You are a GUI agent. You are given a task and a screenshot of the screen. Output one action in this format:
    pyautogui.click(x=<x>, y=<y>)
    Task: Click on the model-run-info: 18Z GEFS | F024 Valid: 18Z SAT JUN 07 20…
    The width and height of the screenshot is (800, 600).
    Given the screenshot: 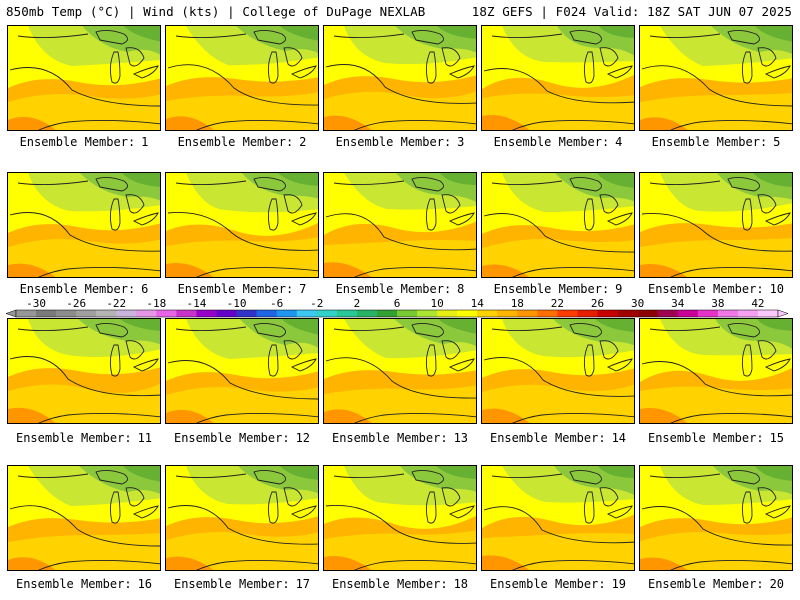 What is the action you would take?
    pyautogui.click(x=631, y=11)
    